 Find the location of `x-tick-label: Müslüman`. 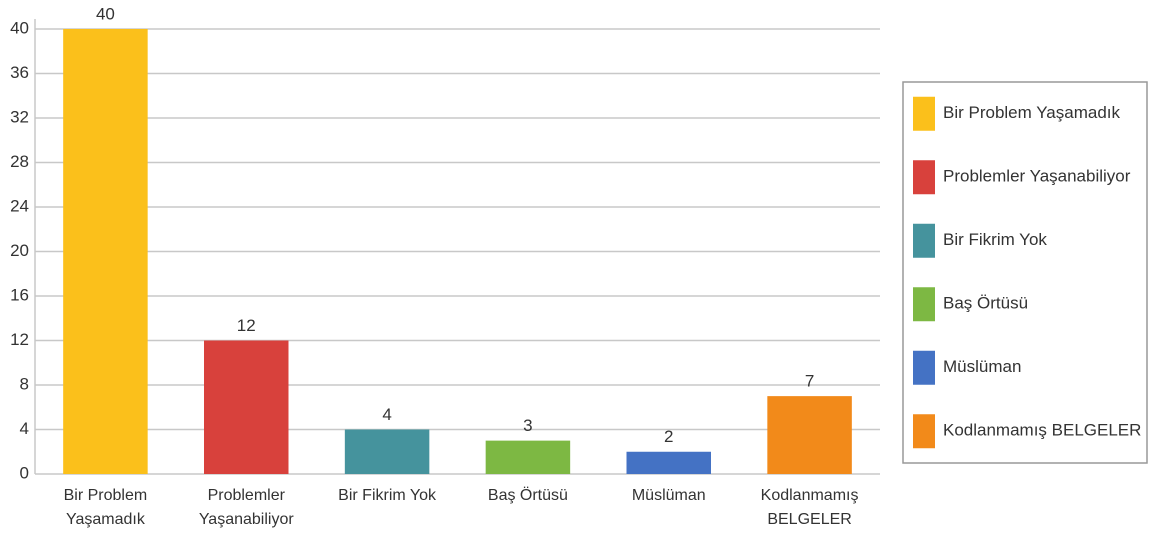

x-tick-label: Müslüman is located at coordinates (668, 495).